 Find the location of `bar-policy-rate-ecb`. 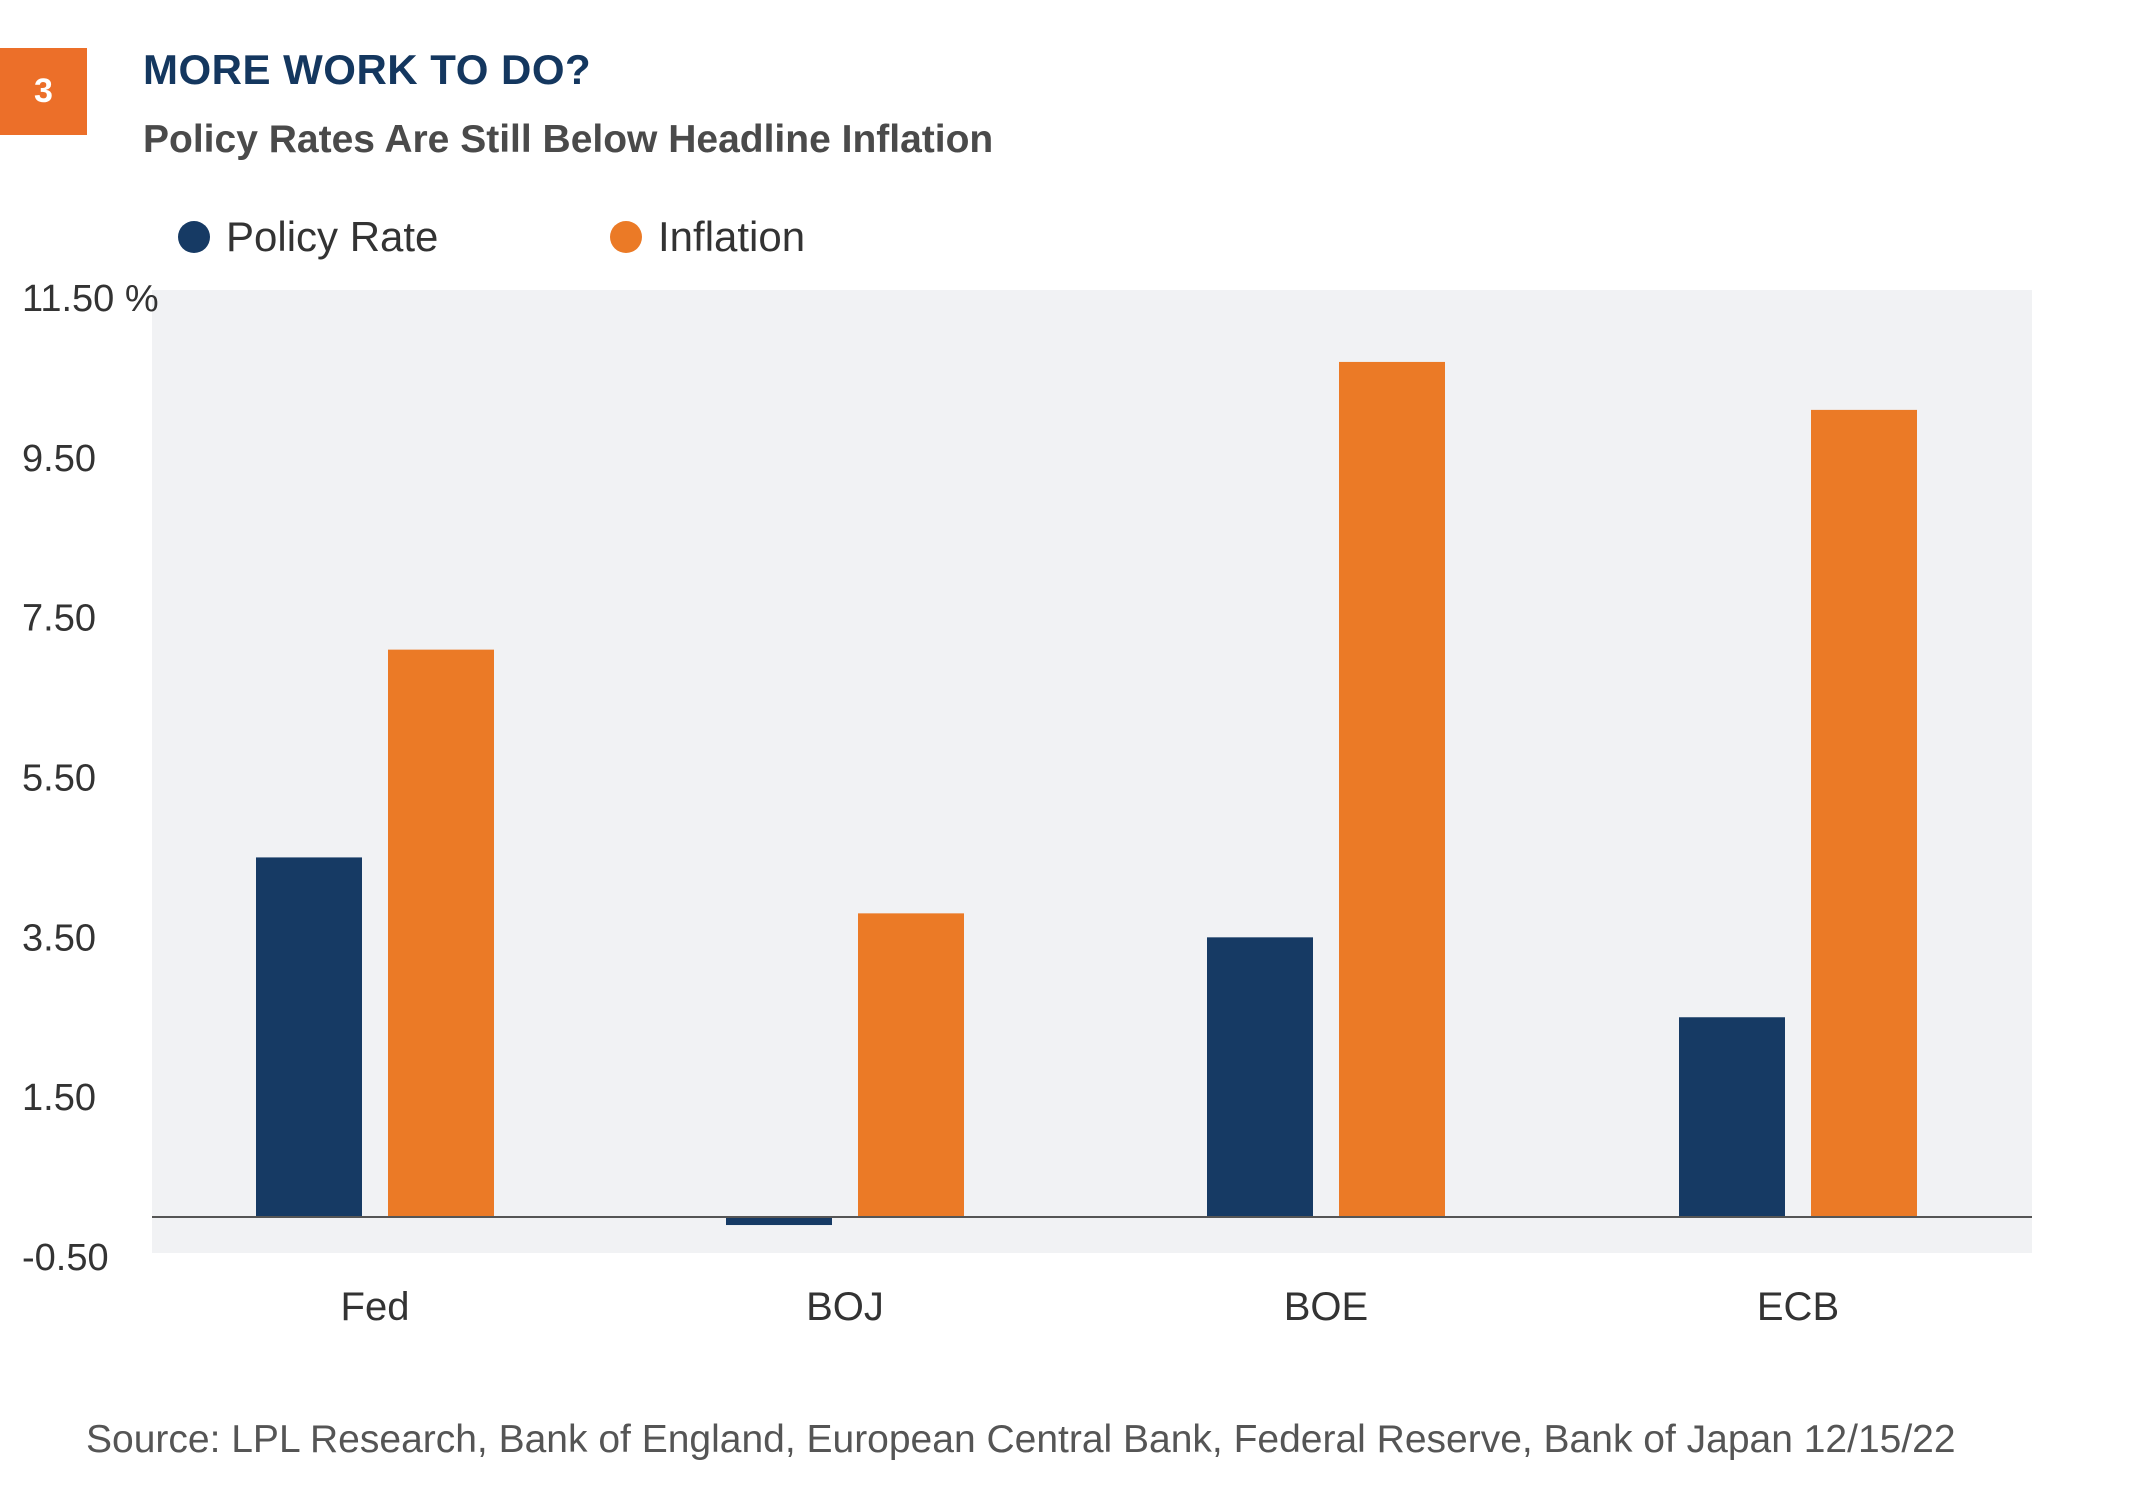

bar-policy-rate-ecb is located at coordinates (1732, 1117).